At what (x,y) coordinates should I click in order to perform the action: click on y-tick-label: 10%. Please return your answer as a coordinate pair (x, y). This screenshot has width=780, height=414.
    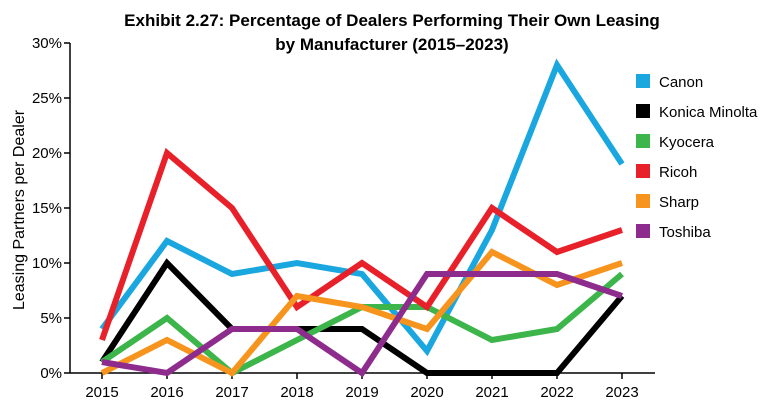
    Looking at the image, I should click on (47, 263).